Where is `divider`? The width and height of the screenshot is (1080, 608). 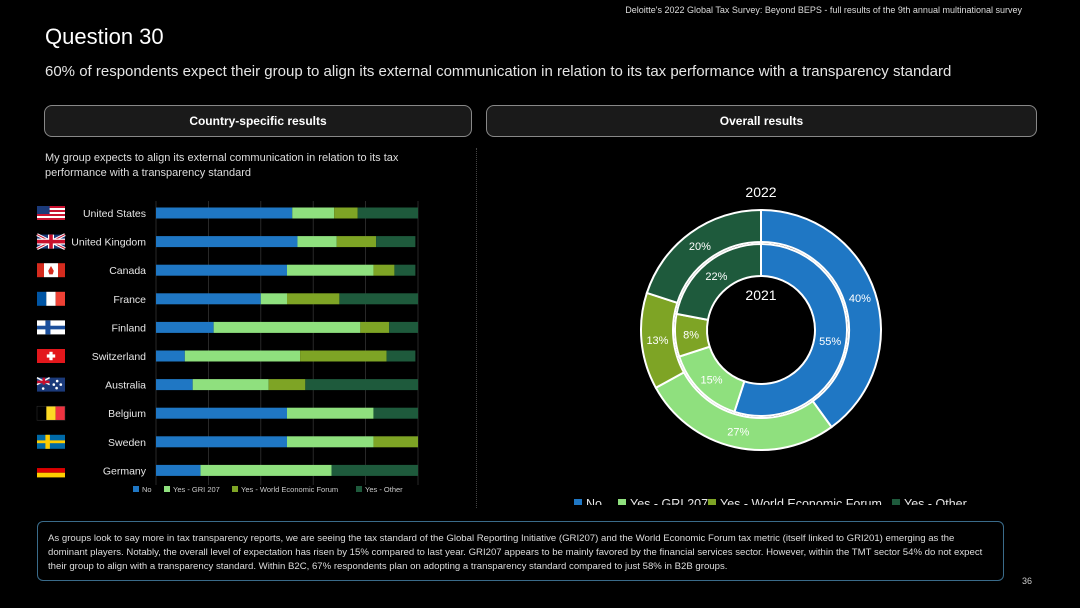 divider is located at coordinates (476, 328).